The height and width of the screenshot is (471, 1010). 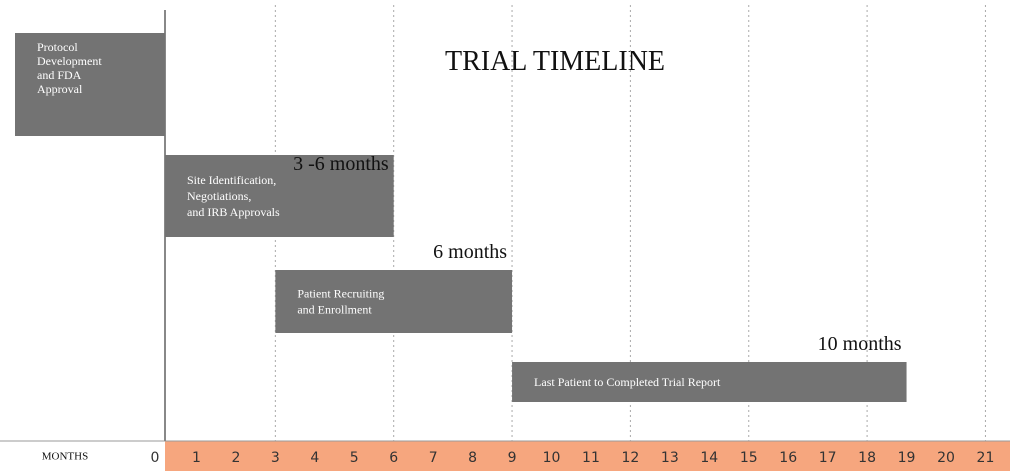 What do you see at coordinates (470, 252) in the screenshot?
I see `duration-label: 6 months` at bounding box center [470, 252].